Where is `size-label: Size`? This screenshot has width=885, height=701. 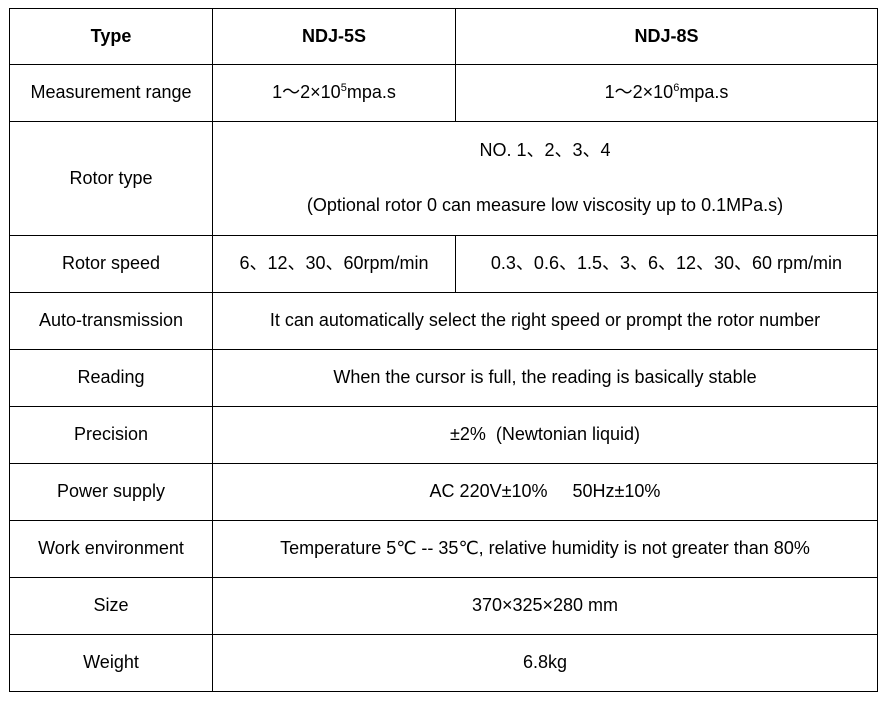
size-label: Size is located at coordinates (111, 606).